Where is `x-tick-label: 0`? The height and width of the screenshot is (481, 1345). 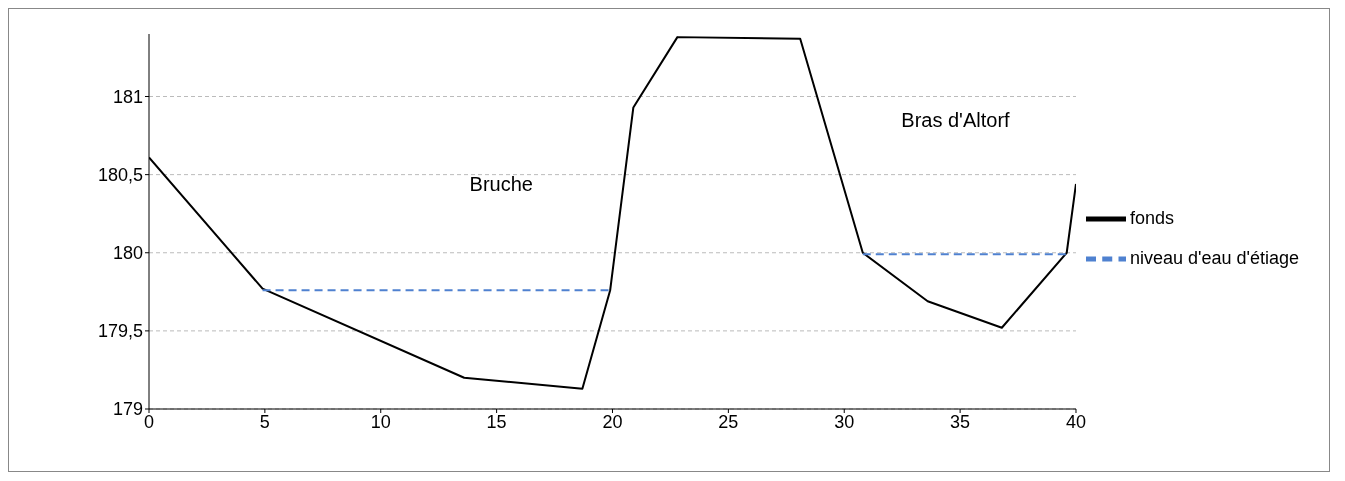
x-tick-label: 0 is located at coordinates (149, 421).